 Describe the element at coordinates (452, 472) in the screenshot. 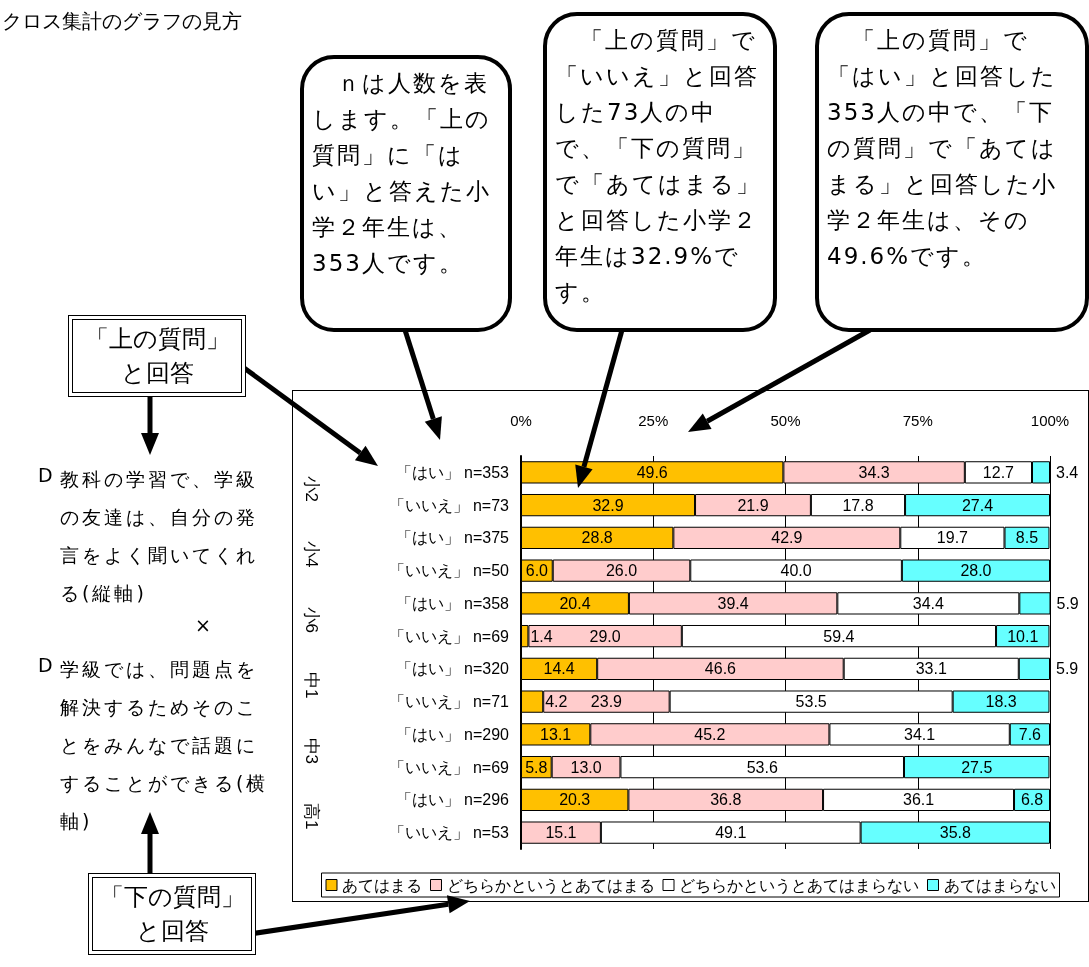

I see `y-tick-label: 「はい」 n=353` at that location.